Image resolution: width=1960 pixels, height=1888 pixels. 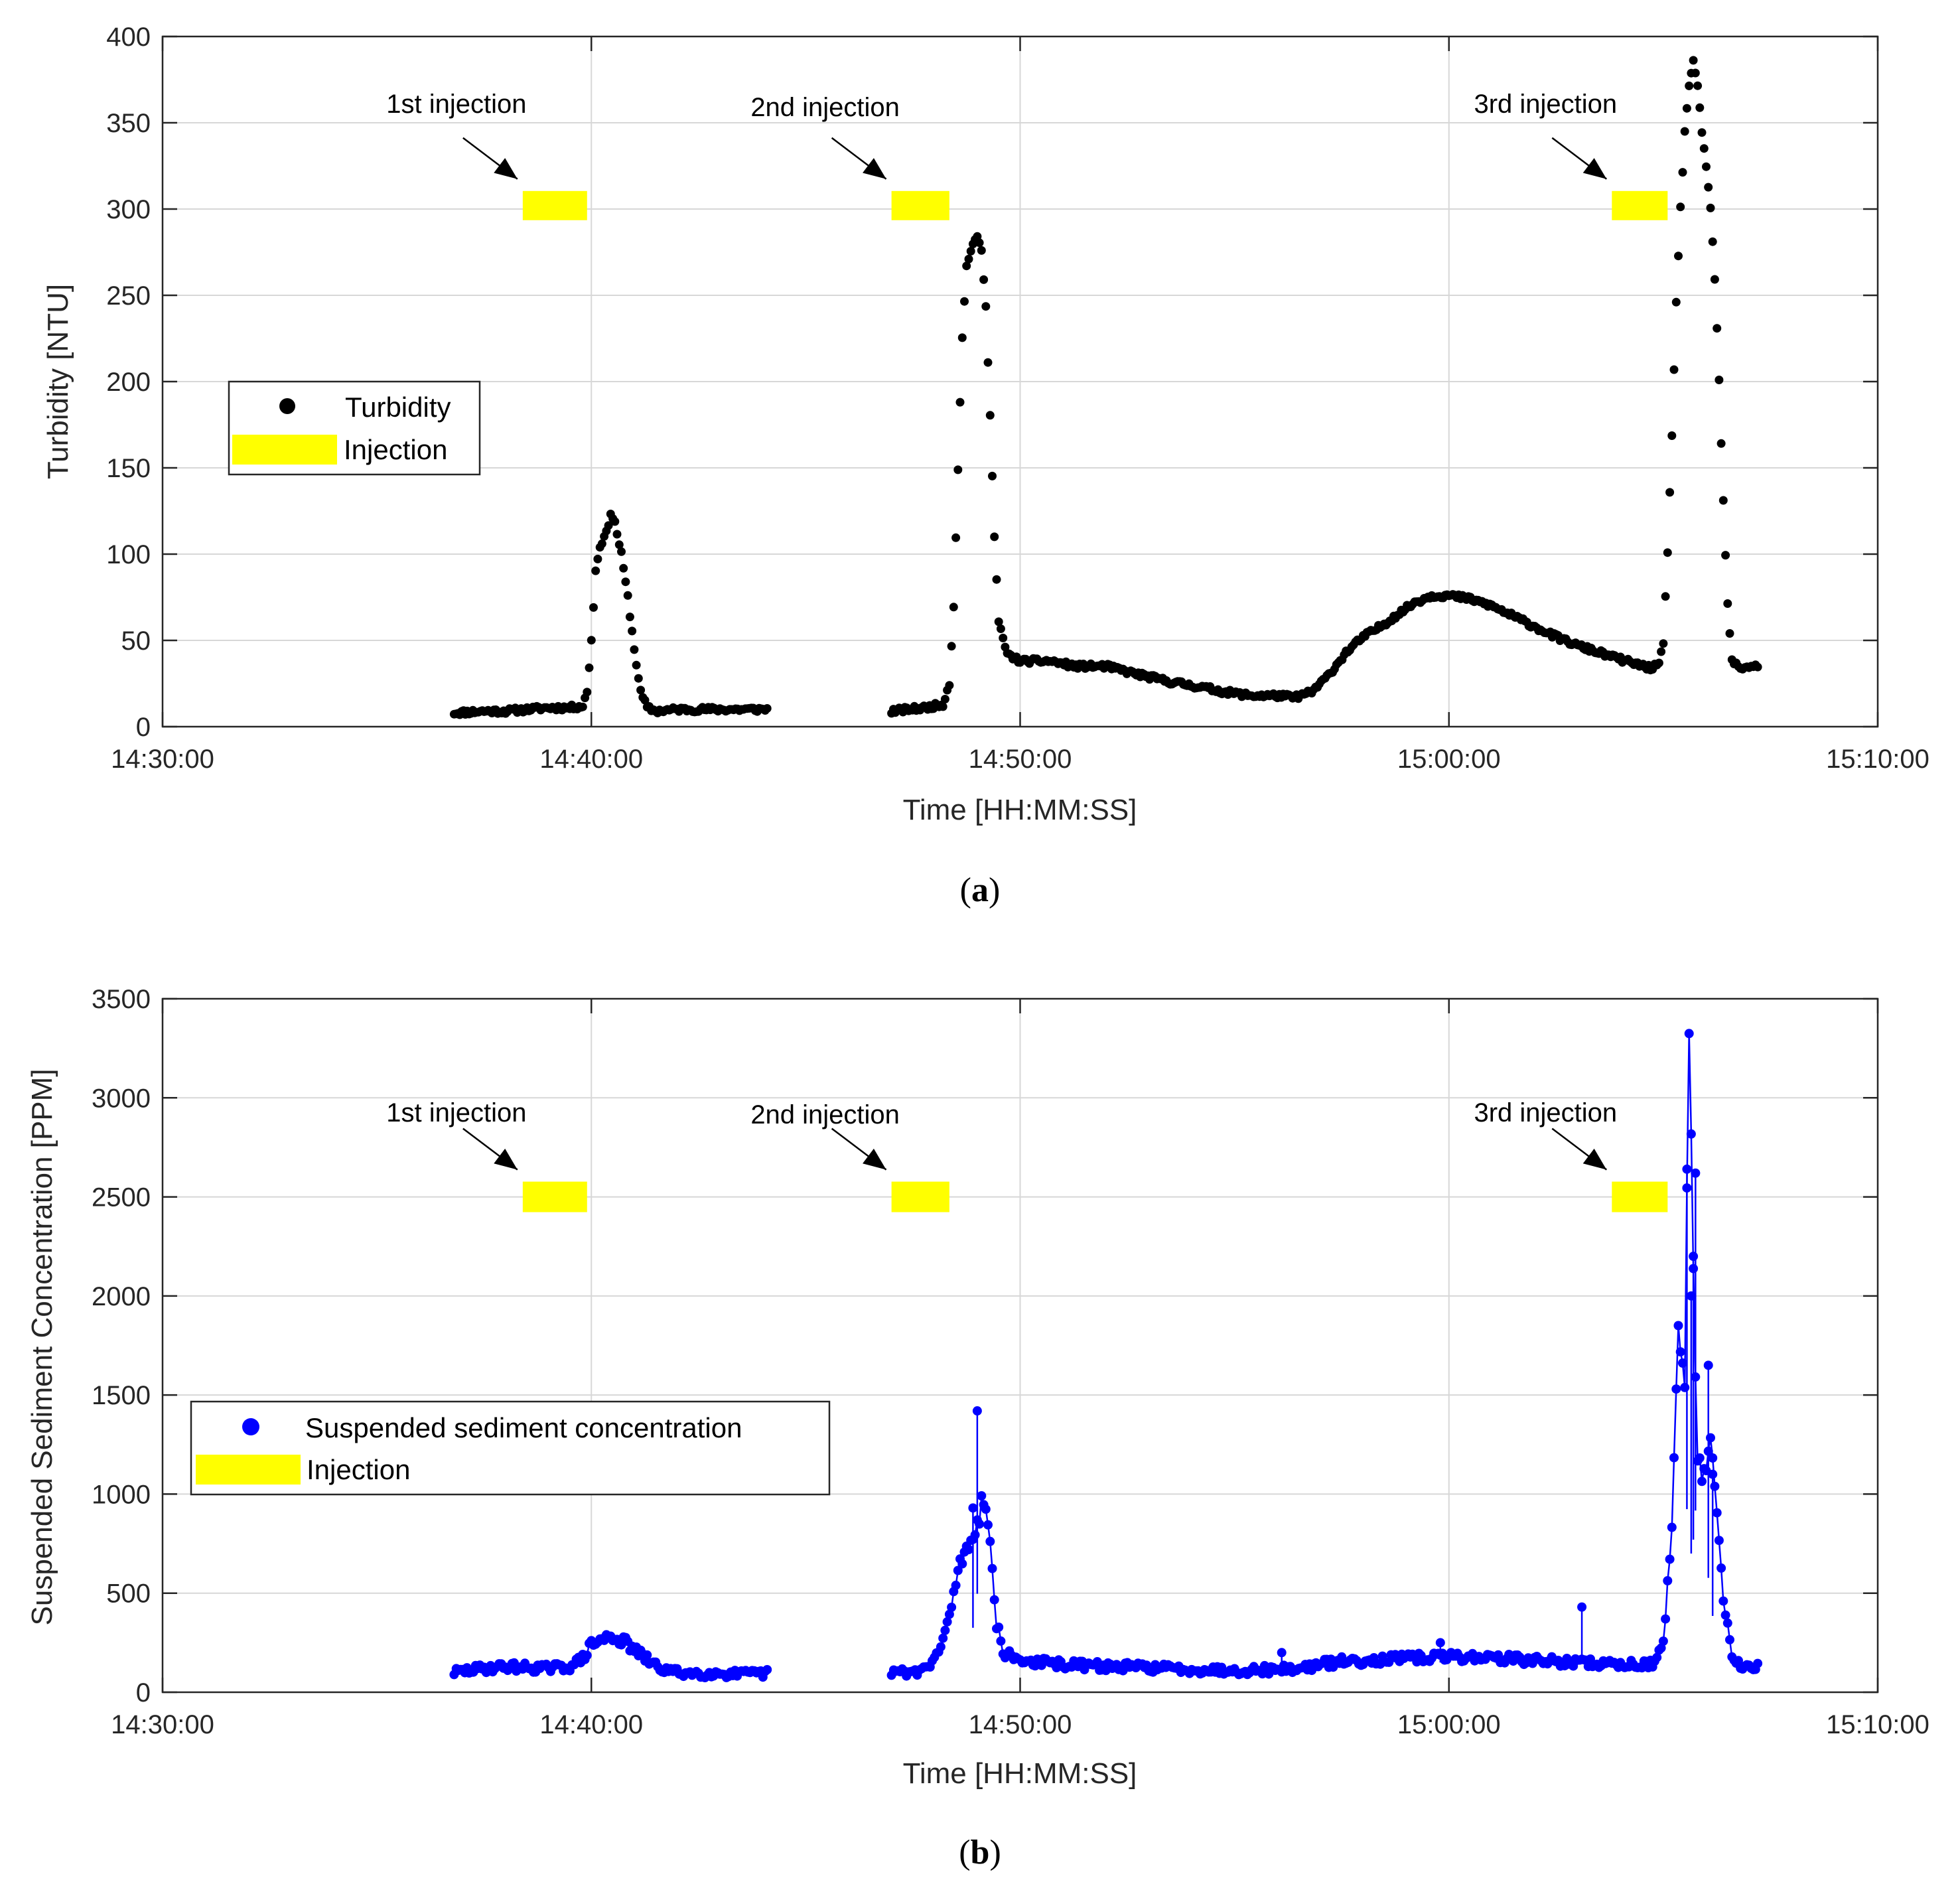 I want to click on chart-b-panel-label: (b), so click(x=980, y=1852).